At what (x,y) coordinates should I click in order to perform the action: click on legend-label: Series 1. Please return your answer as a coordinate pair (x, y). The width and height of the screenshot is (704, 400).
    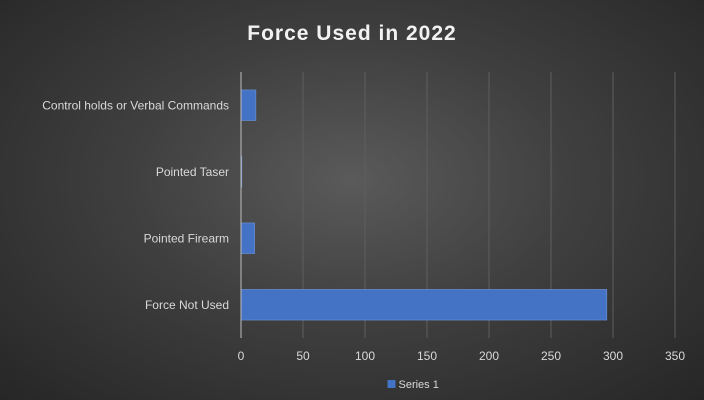
    Looking at the image, I should click on (419, 385).